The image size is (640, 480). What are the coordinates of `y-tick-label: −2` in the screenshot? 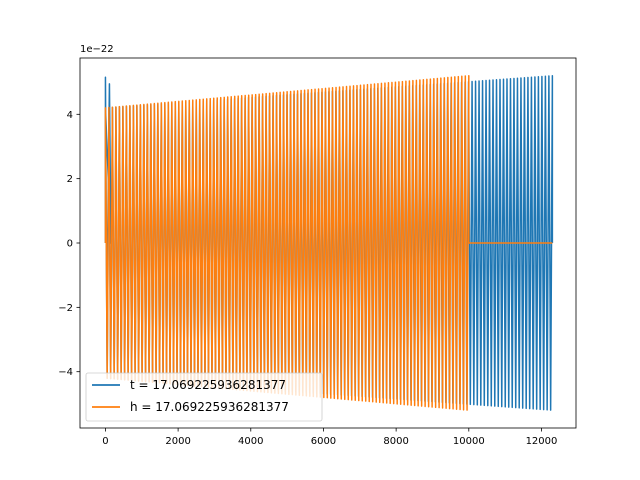 It's located at (65, 308).